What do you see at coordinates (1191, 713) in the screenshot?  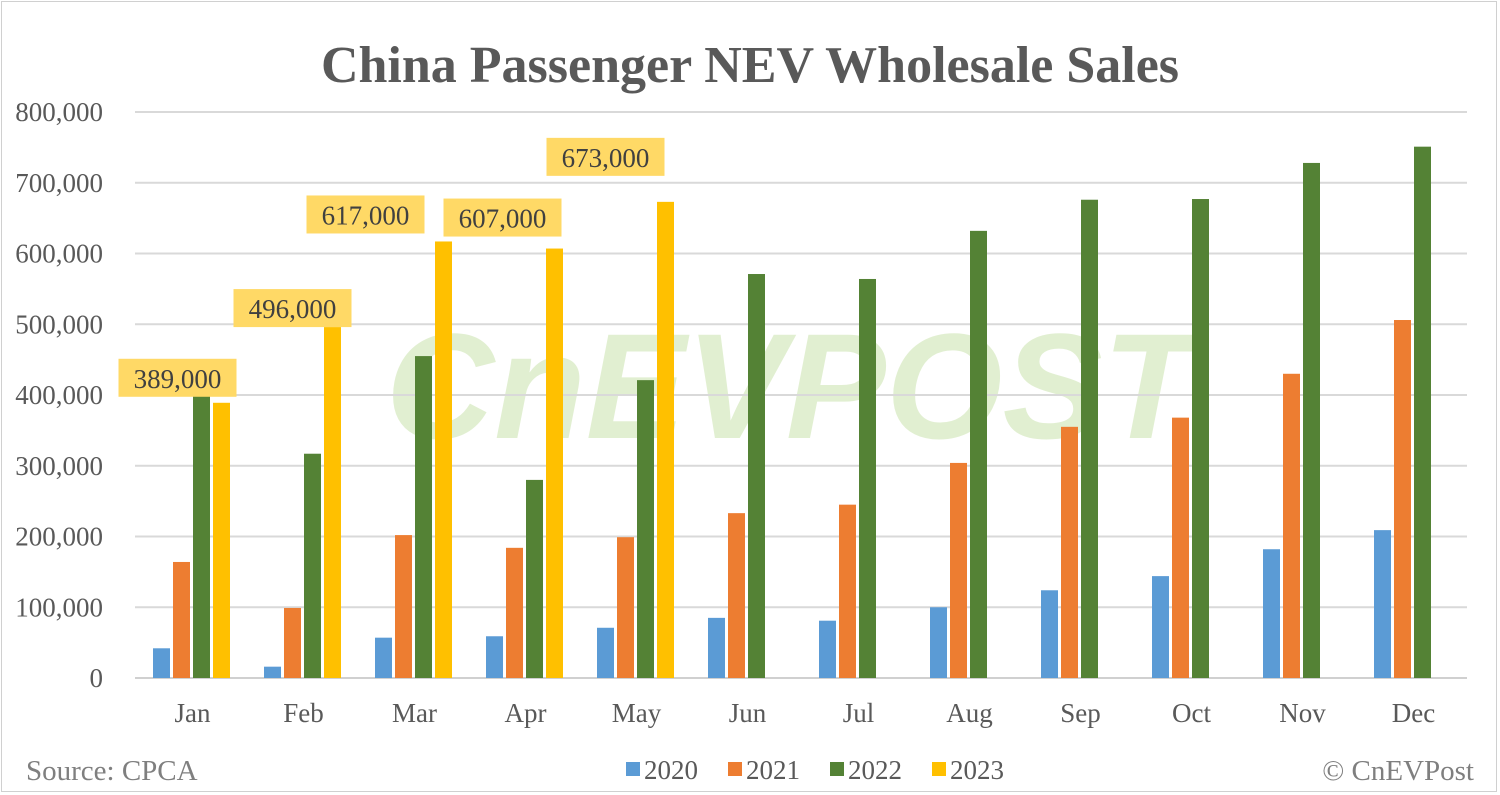 I see `x-tick-label: Oct` at bounding box center [1191, 713].